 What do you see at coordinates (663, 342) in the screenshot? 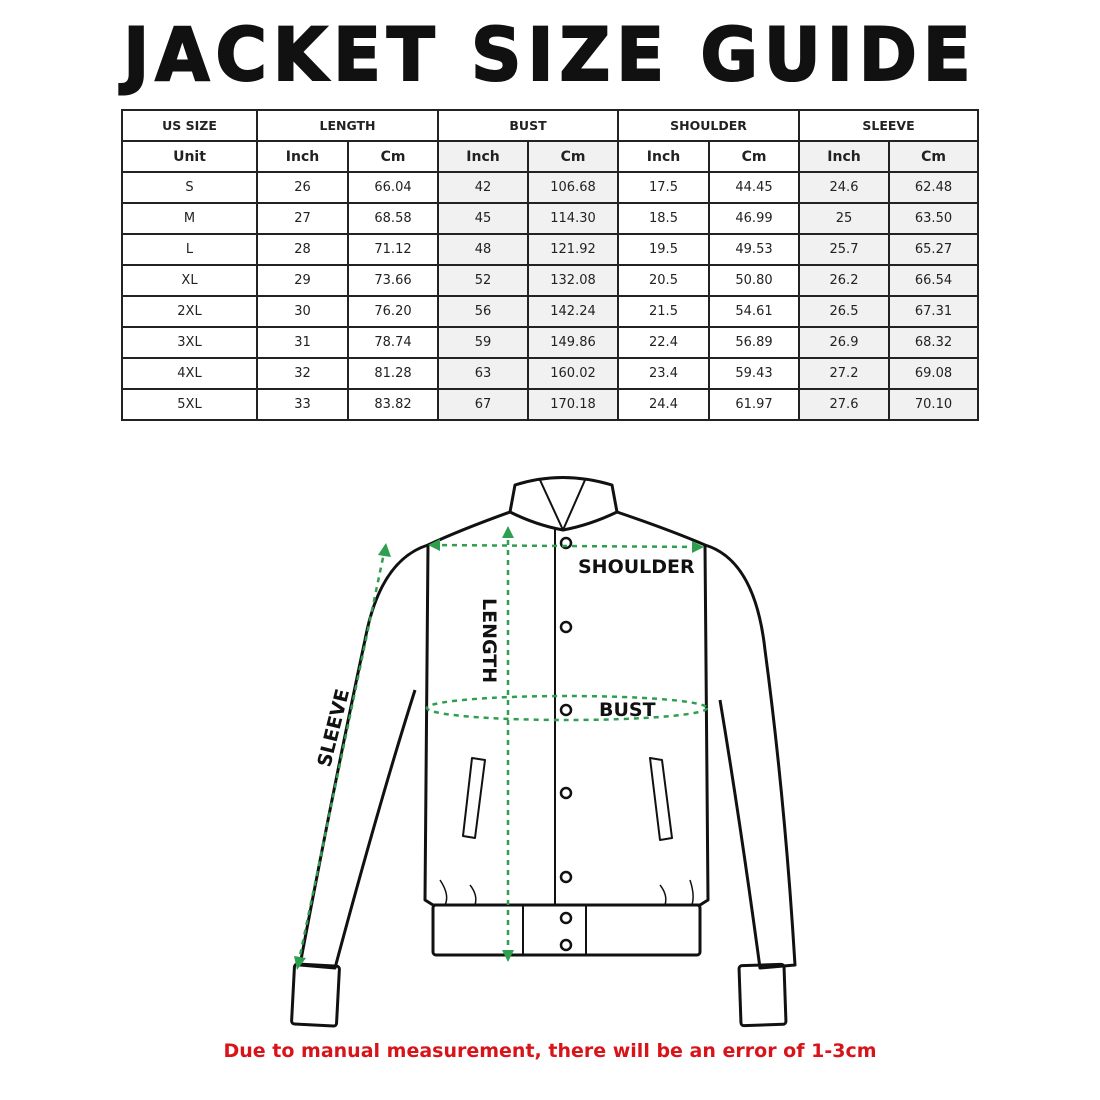
I see `measurement-cell: 22.4` at bounding box center [663, 342].